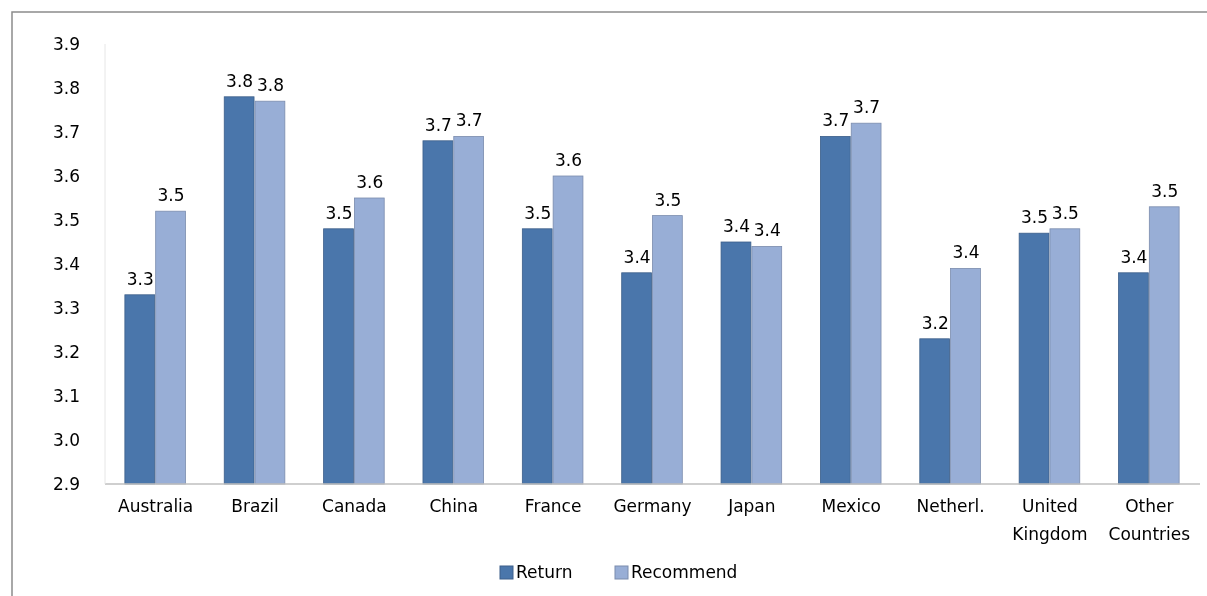 This screenshot has height=596, width=1207. Describe the element at coordinates (255, 506) in the screenshot. I see `x-tick-label: Brazil` at that location.